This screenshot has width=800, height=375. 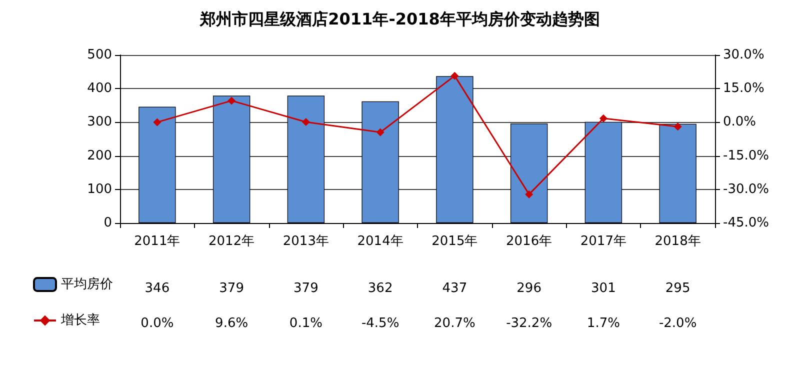 I want to click on data-label: 9.6%, so click(x=231, y=323).